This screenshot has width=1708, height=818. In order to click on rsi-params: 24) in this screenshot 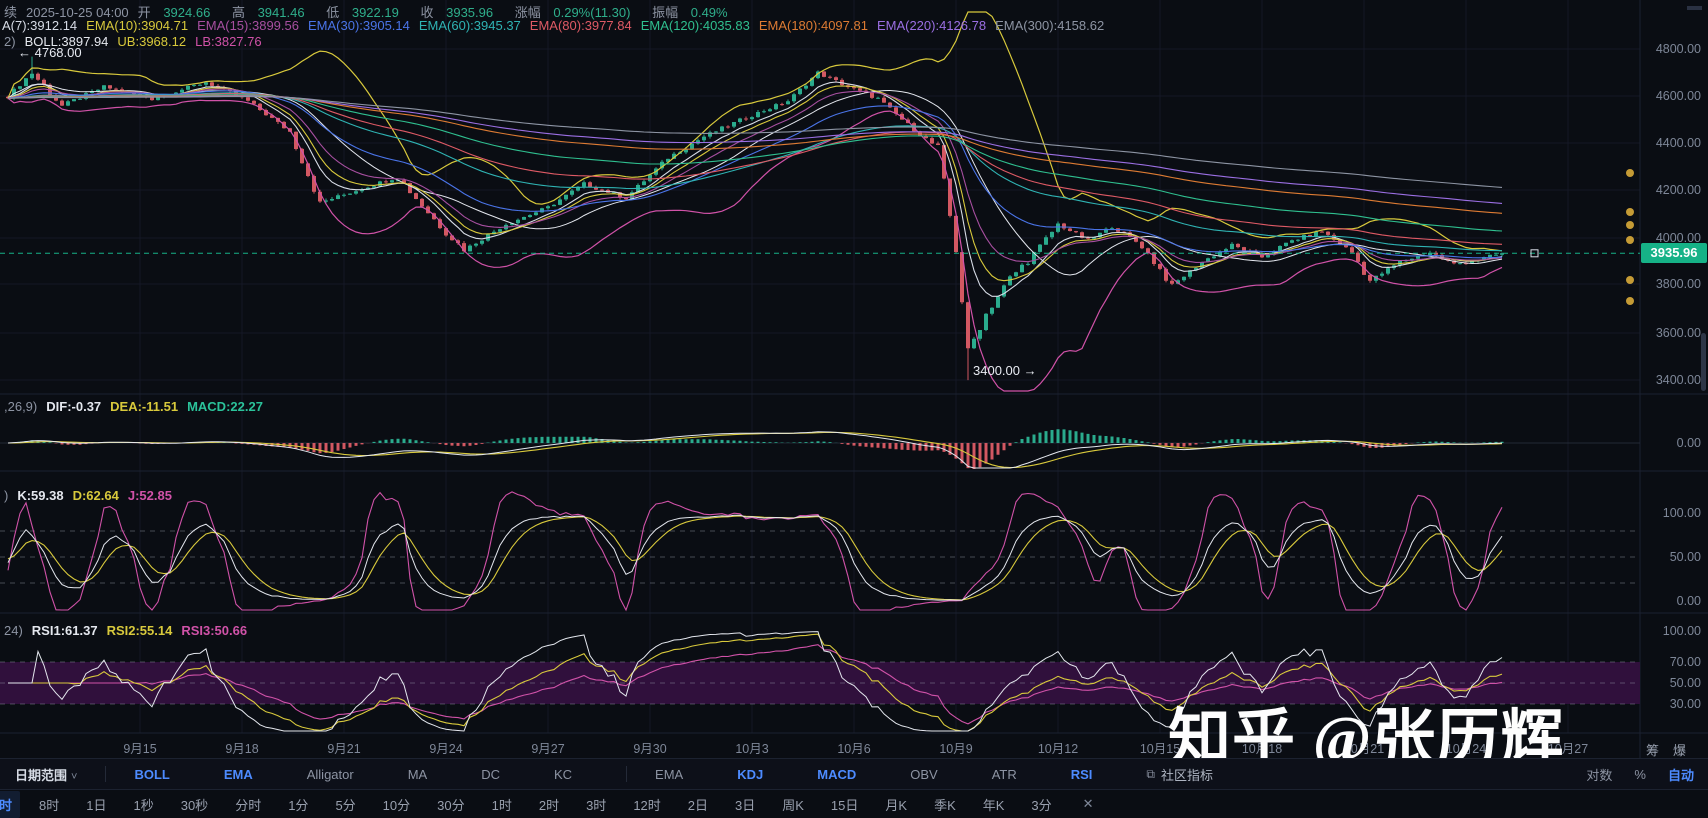, I will do `click(13, 630)`.